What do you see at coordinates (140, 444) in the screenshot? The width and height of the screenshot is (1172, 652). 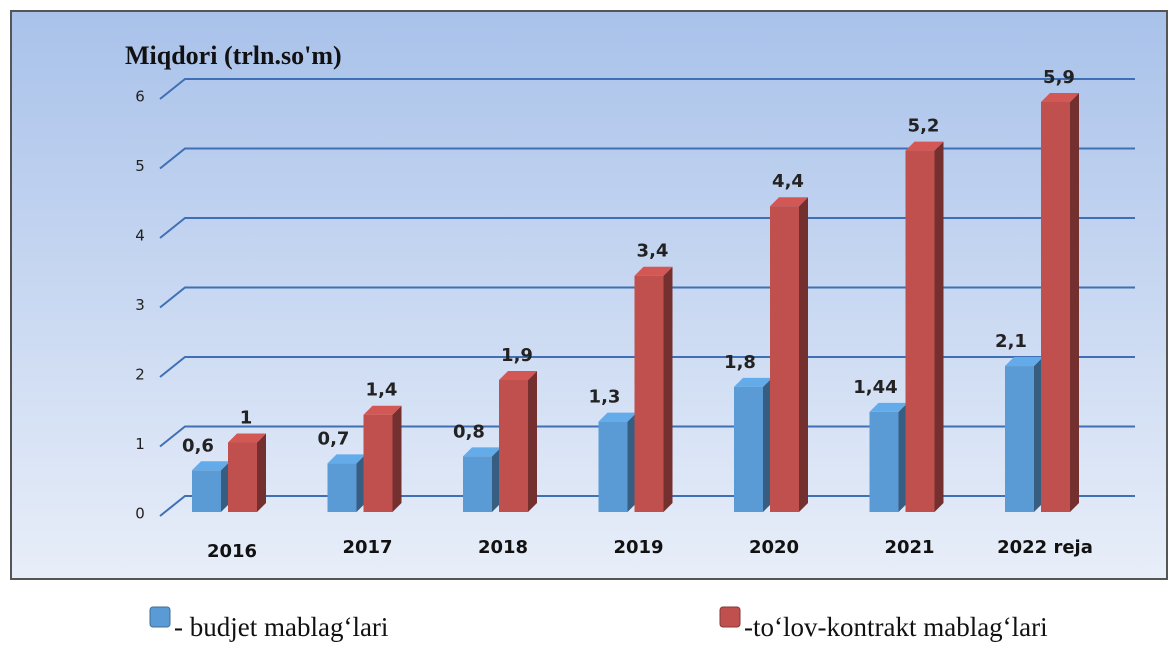 I see `y-tick-label: 1` at bounding box center [140, 444].